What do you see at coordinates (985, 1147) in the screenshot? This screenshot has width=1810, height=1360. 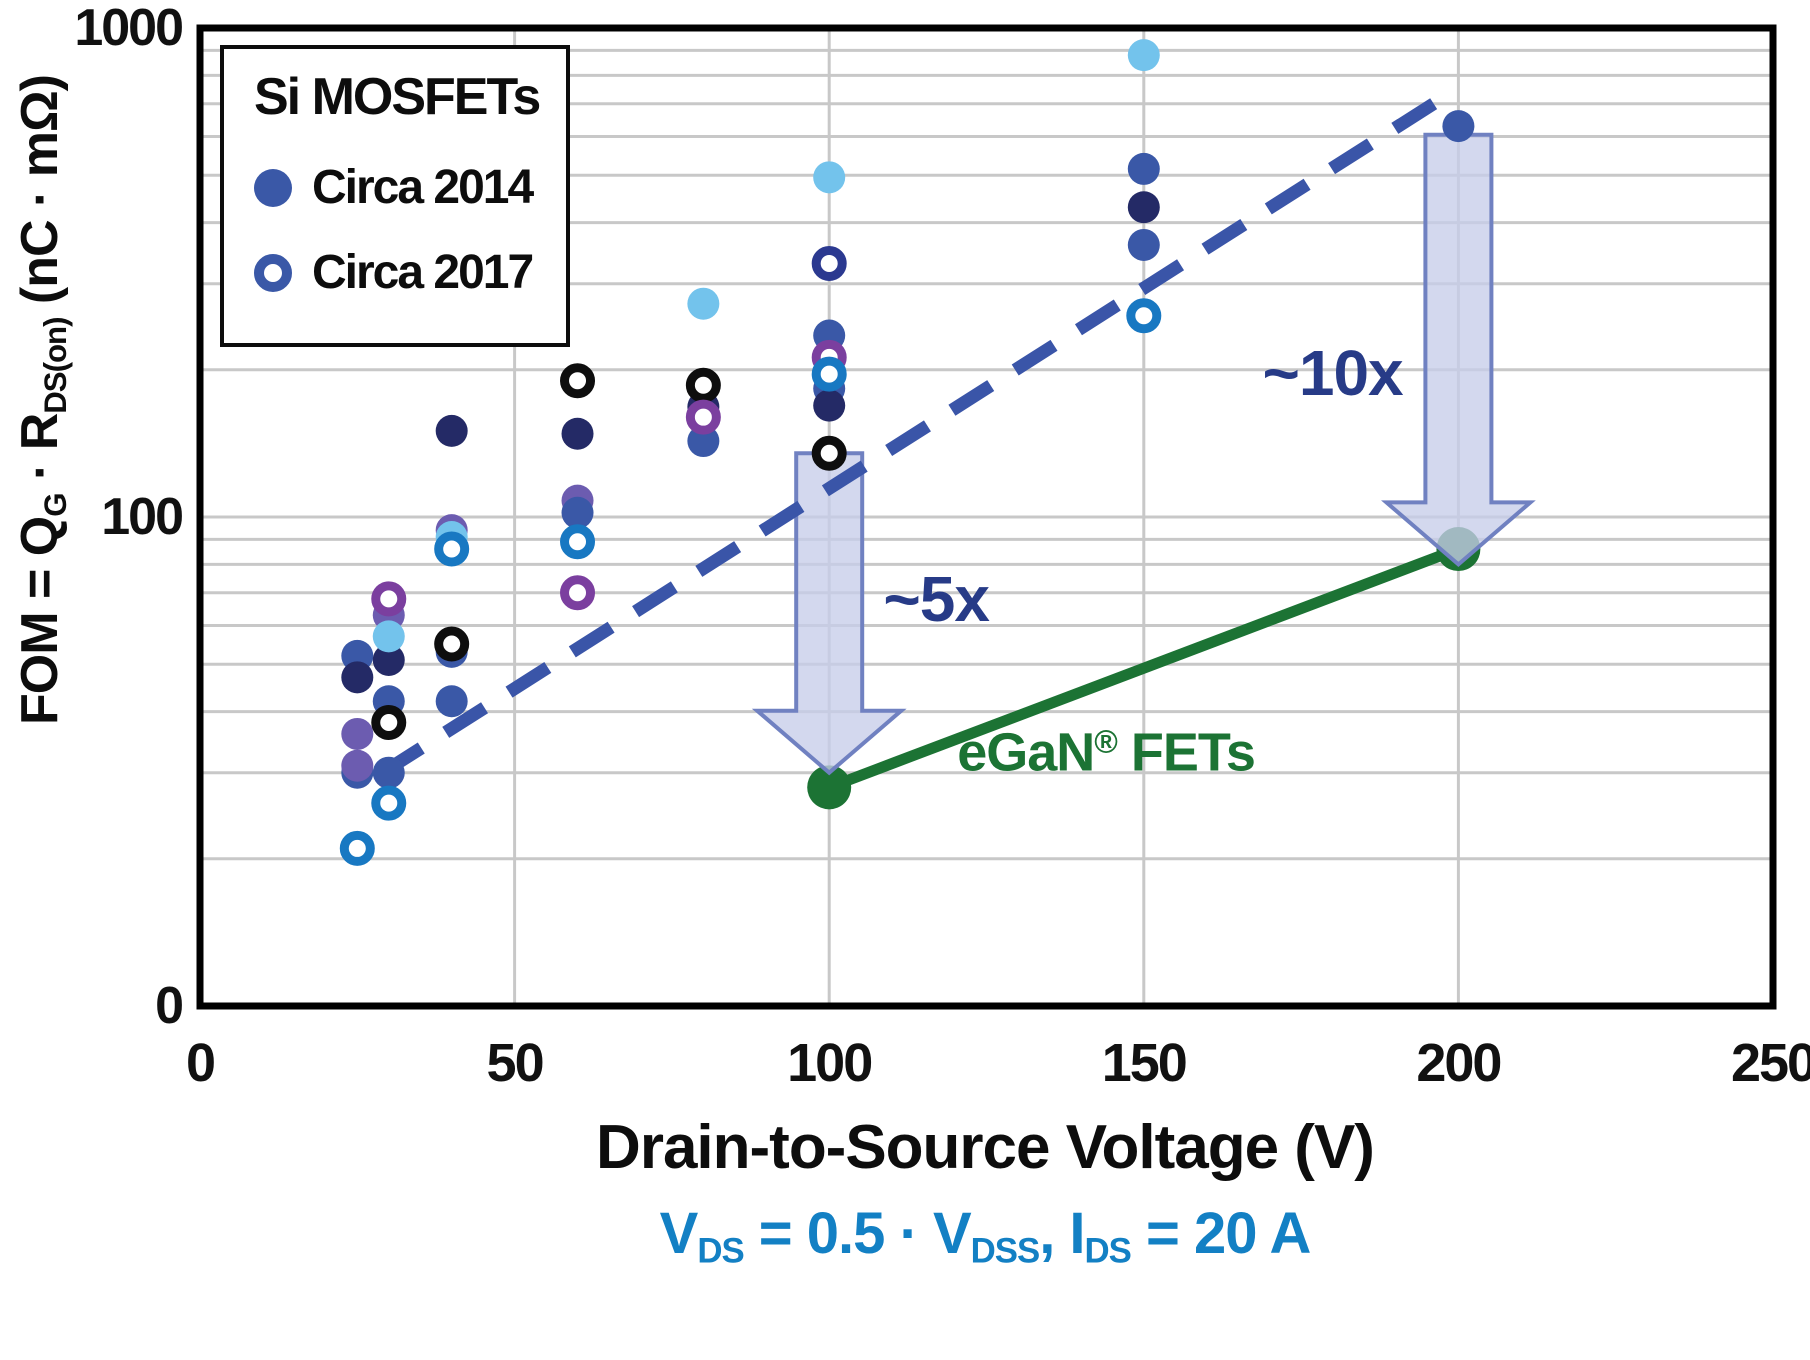 I see `x-axis-title: Drain-to-Source Voltage (V)` at bounding box center [985, 1147].